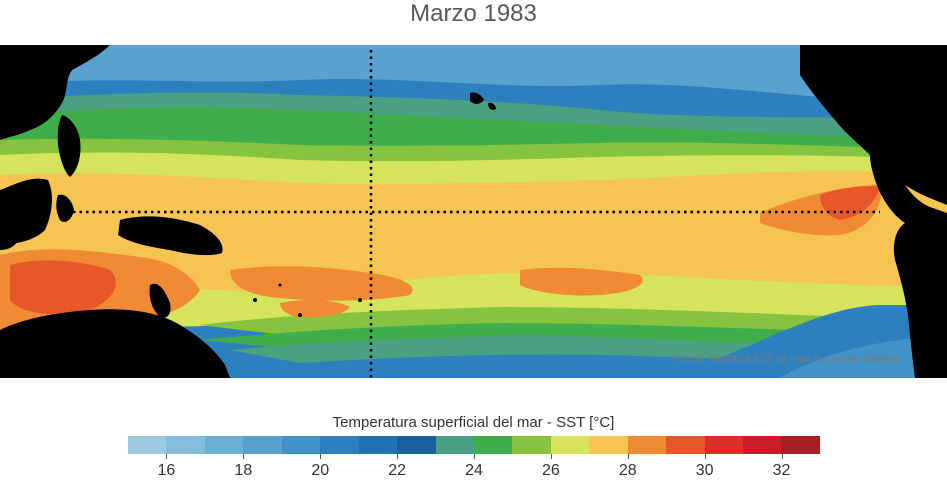 Image resolution: width=947 pixels, height=480 pixels. I want to click on colorbar-ticks: 16 18 20 22 24 26 28 30 32, so click(474, 467).